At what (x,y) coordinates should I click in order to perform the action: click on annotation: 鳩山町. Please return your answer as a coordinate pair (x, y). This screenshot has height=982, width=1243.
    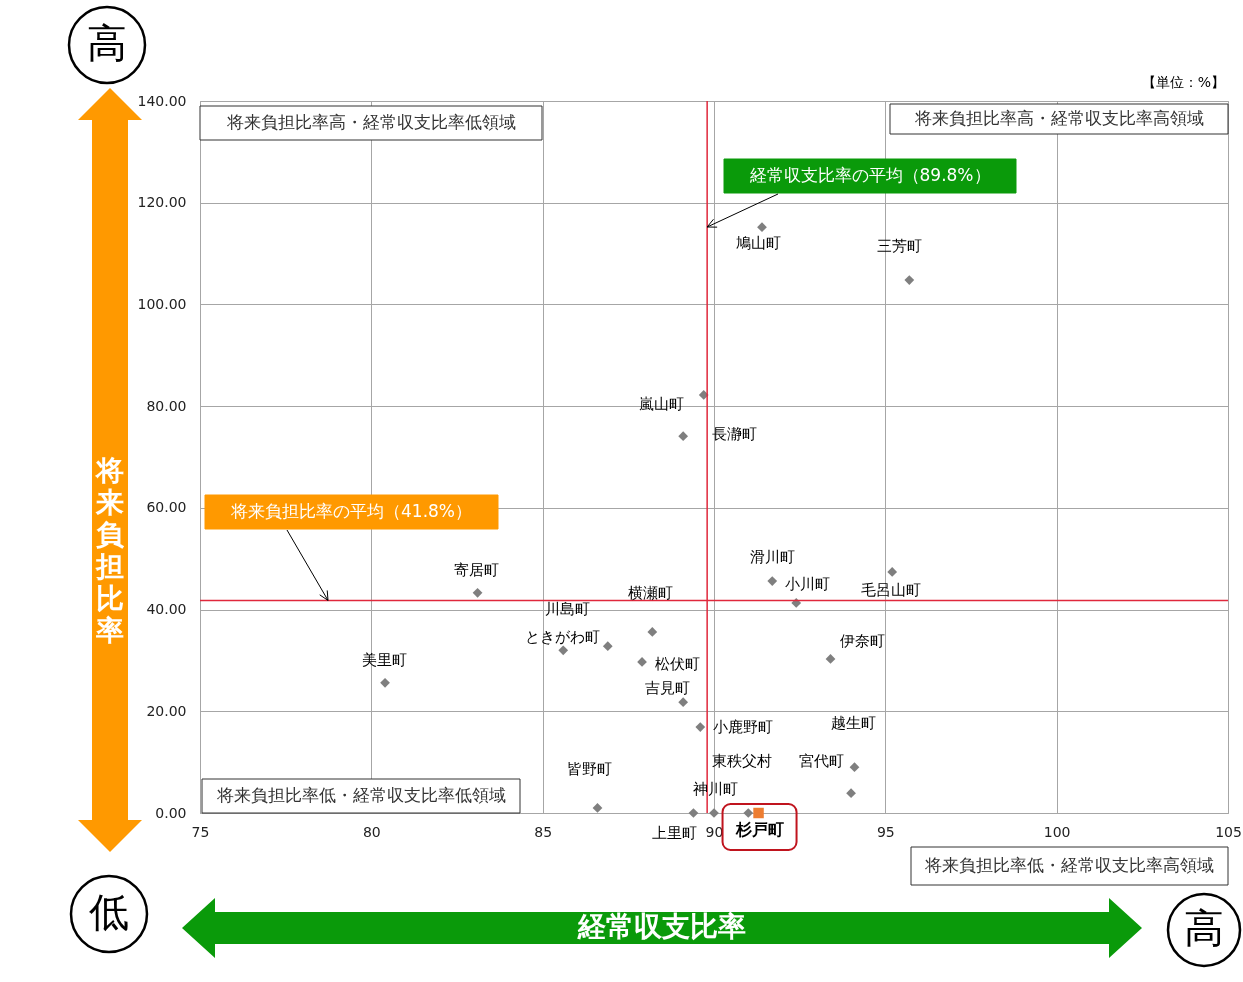
    Looking at the image, I should click on (759, 243).